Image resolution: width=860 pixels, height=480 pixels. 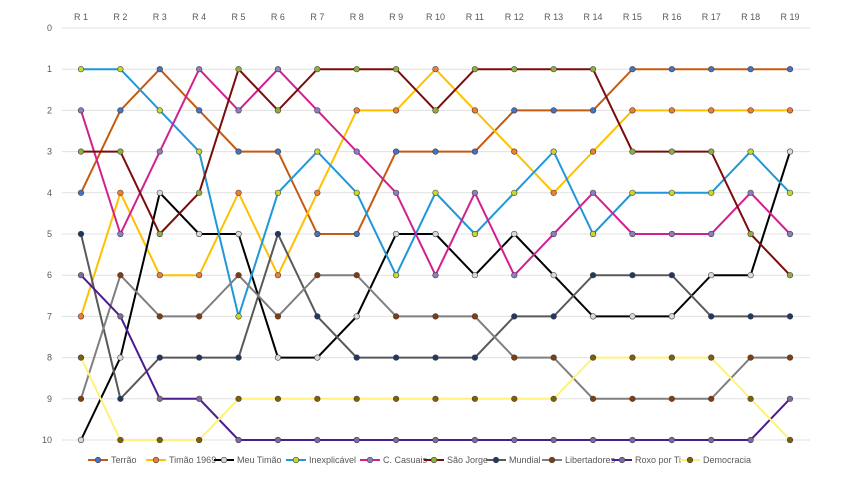 I want to click on legend-label: Inexplicável, so click(x=332, y=460).